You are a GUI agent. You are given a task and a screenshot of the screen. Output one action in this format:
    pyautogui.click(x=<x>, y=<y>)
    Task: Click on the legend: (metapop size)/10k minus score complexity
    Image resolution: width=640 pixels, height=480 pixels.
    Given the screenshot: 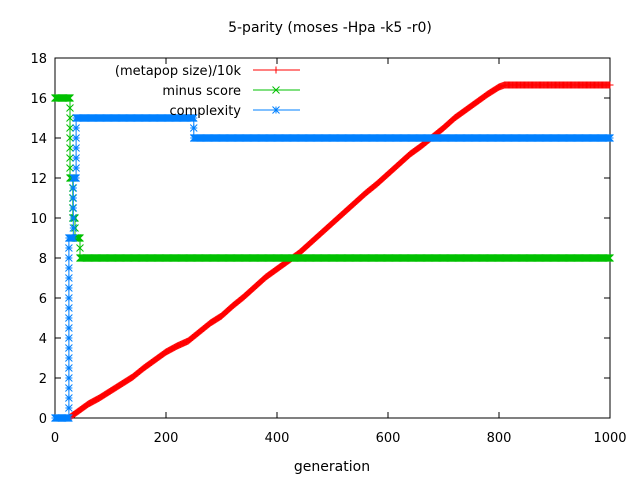 What is the action you would take?
    pyautogui.click(x=207, y=91)
    